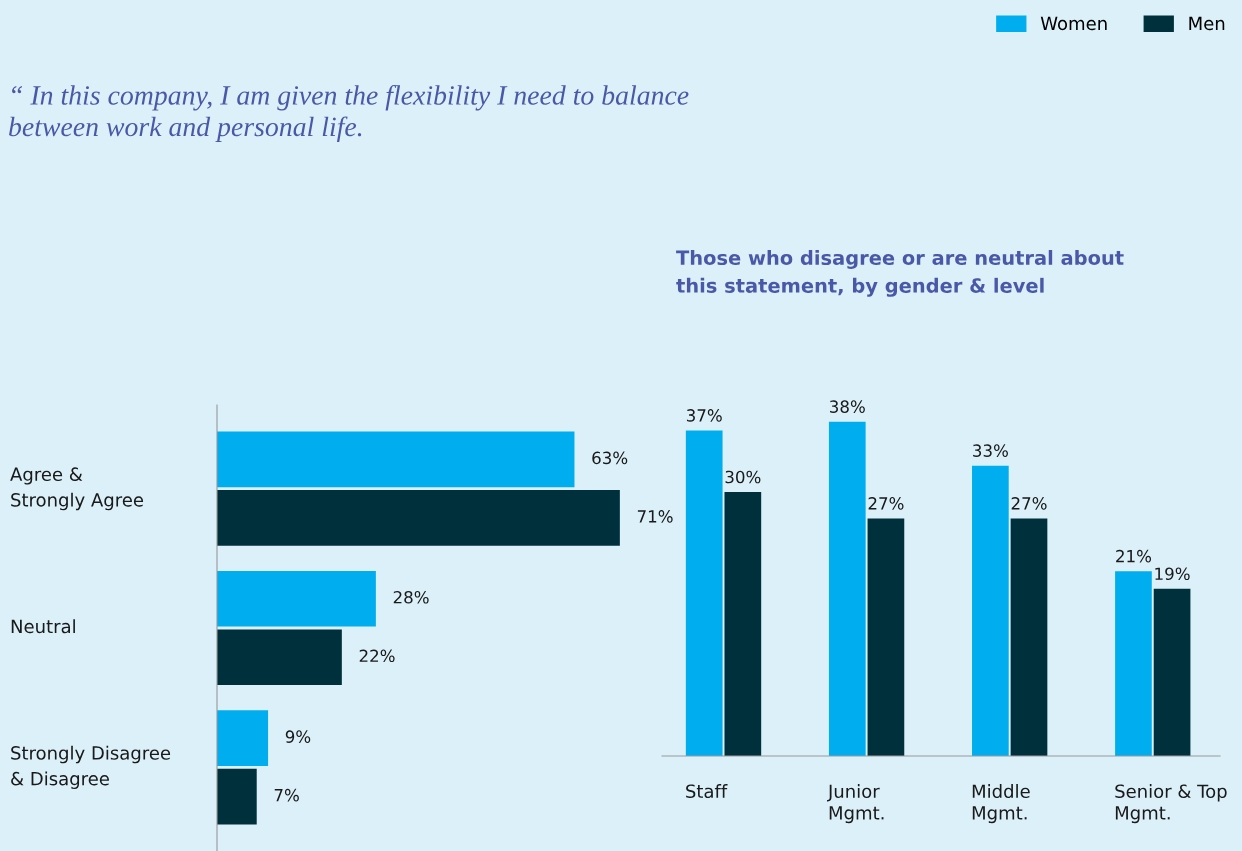  Describe the element at coordinates (847, 406) in the screenshot. I see `data-label: 38%` at that location.